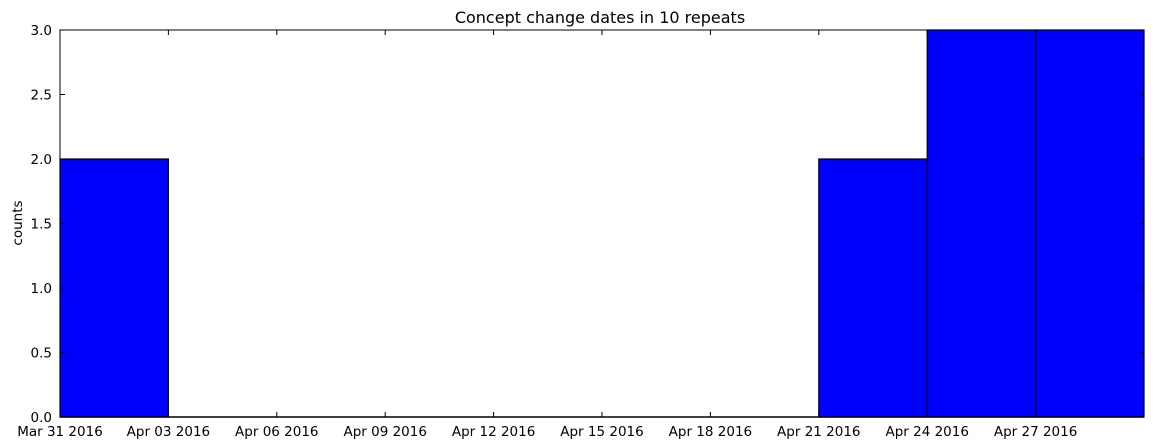 Image resolution: width=1153 pixels, height=447 pixels. What do you see at coordinates (1035, 432) in the screenshot?
I see `x-tick-label: Apr 27 2016` at bounding box center [1035, 432].